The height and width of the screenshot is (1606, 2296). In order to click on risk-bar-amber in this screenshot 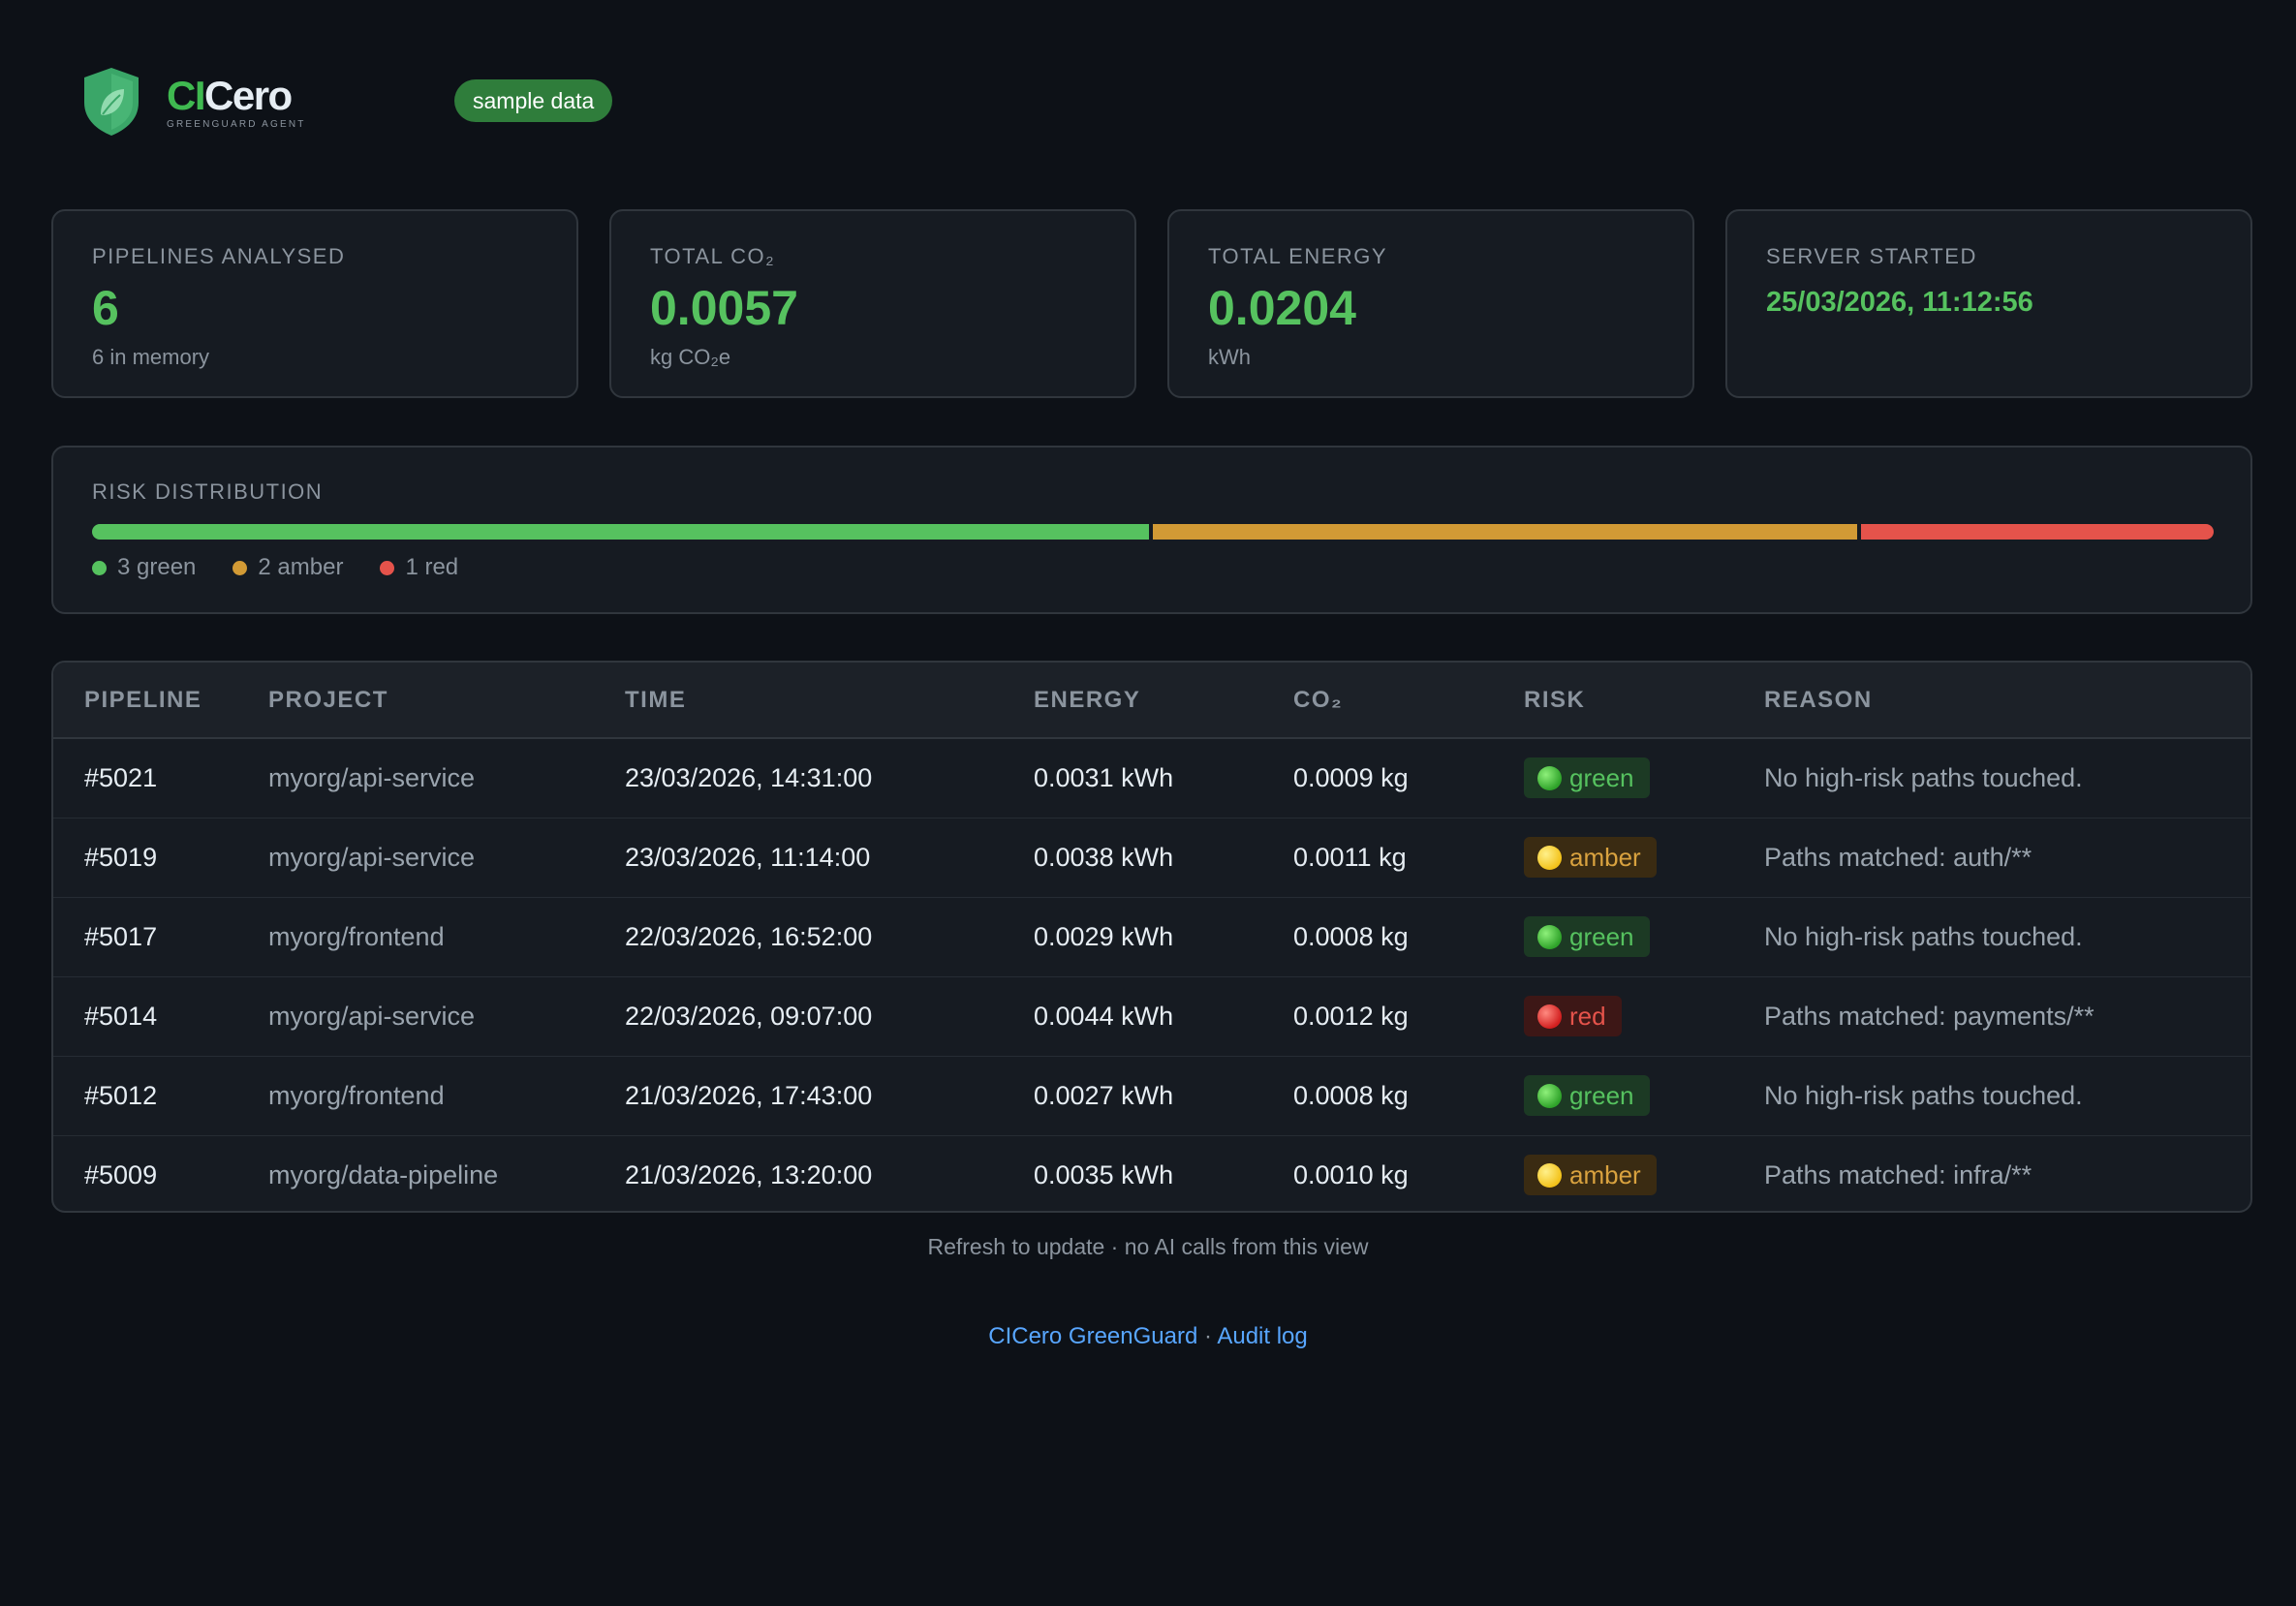, I will do `click(1505, 532)`.